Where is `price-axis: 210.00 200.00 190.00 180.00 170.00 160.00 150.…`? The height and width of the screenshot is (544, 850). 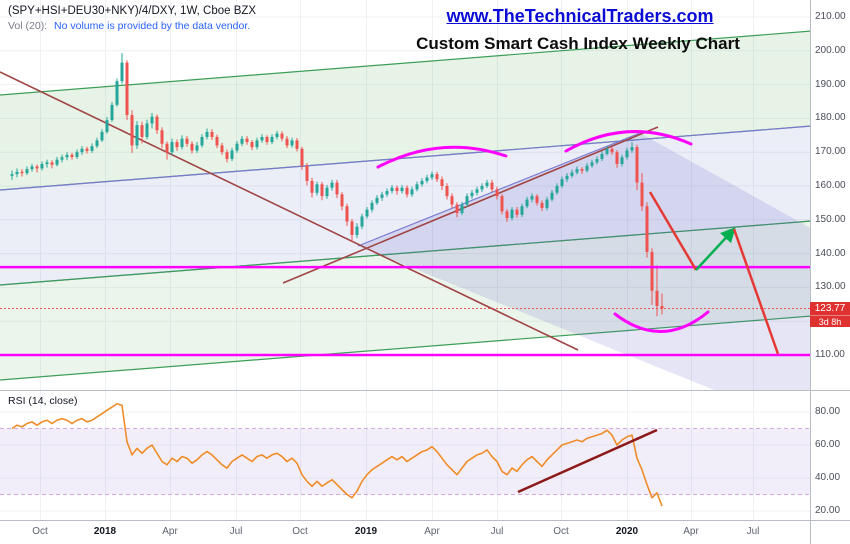
price-axis: 210.00 200.00 190.00 180.00 170.00 160.00 150.… is located at coordinates (830, 195).